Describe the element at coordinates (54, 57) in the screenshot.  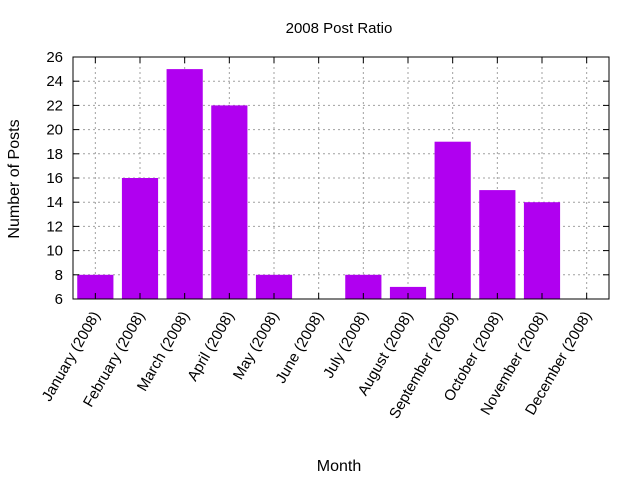
I see `y-tick-label: 26` at that location.